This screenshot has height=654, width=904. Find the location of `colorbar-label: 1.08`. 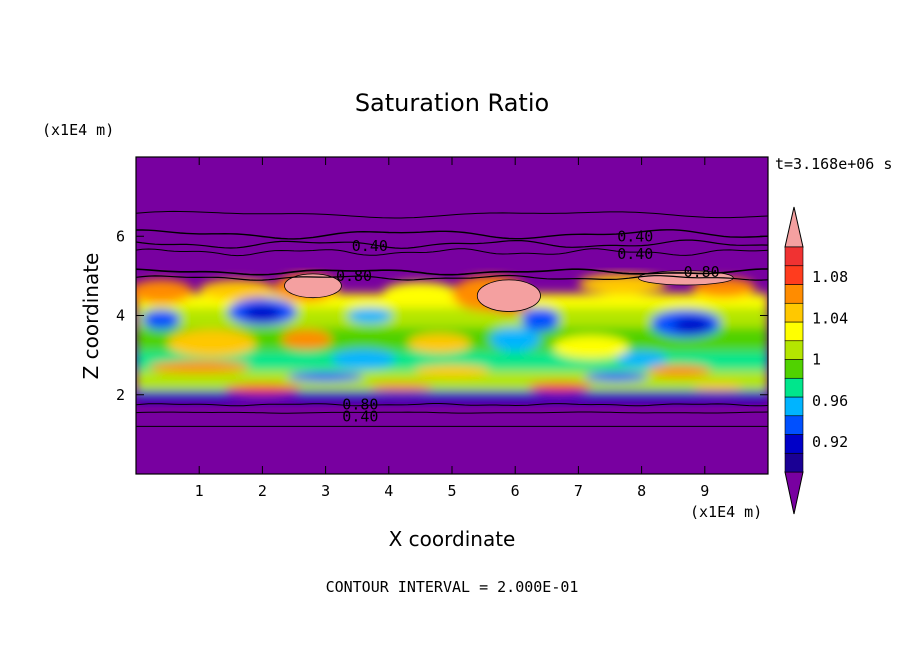

colorbar-label: 1.08 is located at coordinates (830, 277).